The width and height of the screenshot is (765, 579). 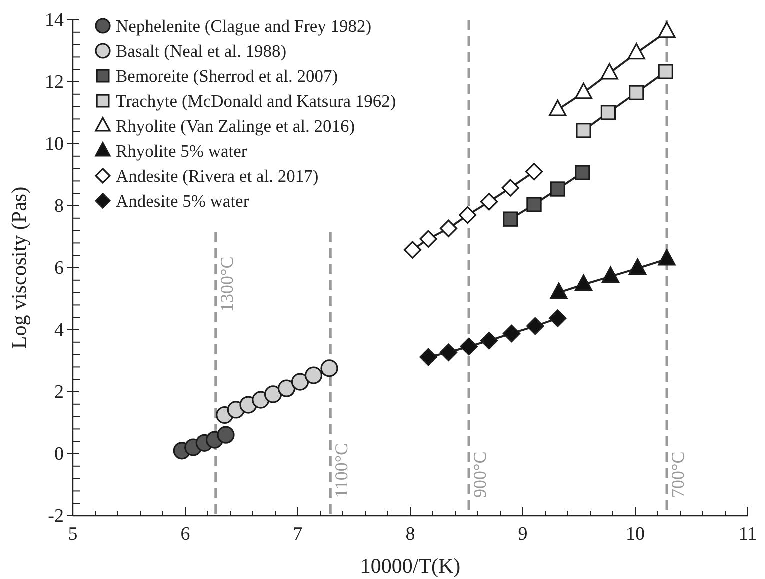 What do you see at coordinates (182, 151) in the screenshot?
I see `legend-label: Rhyolite 5% water` at bounding box center [182, 151].